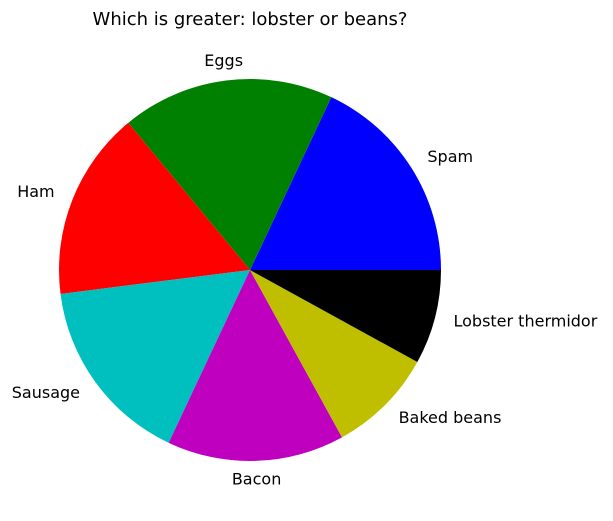 This screenshot has height=521, width=613. Describe the element at coordinates (154, 208) in the screenshot. I see `pie-slice-ham` at that location.